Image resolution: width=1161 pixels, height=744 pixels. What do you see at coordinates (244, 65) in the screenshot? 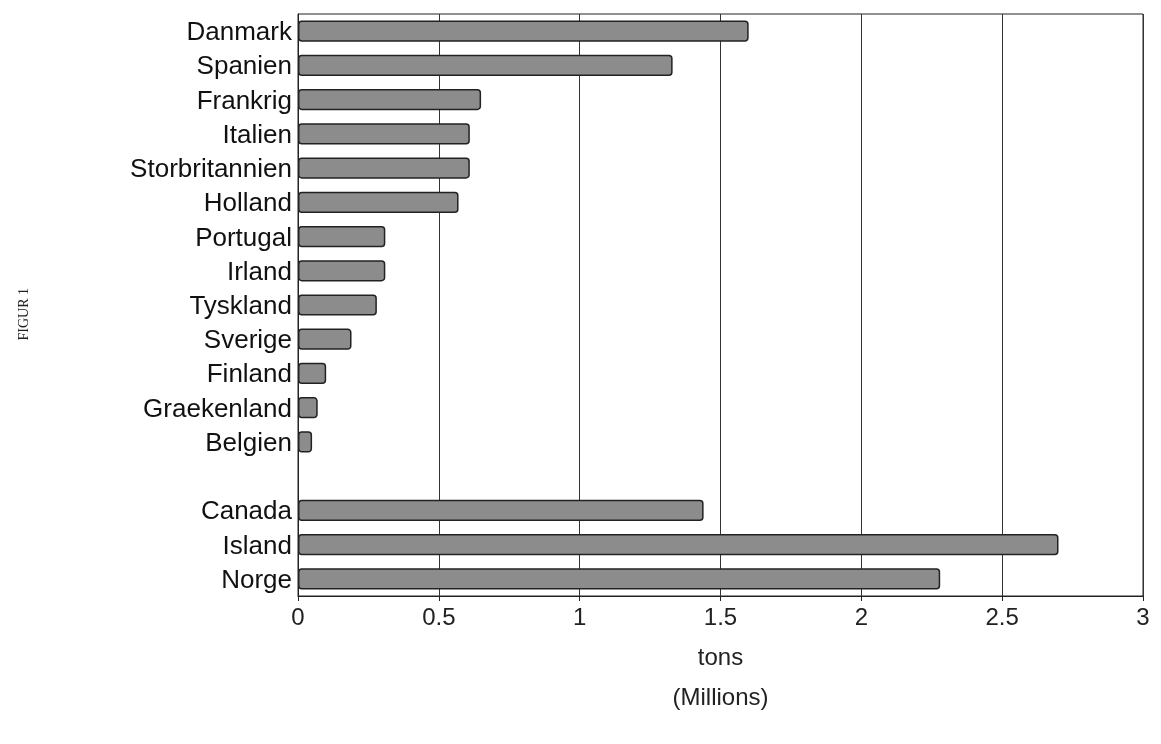
I see `y-tick-label: Spanien` at bounding box center [244, 65].